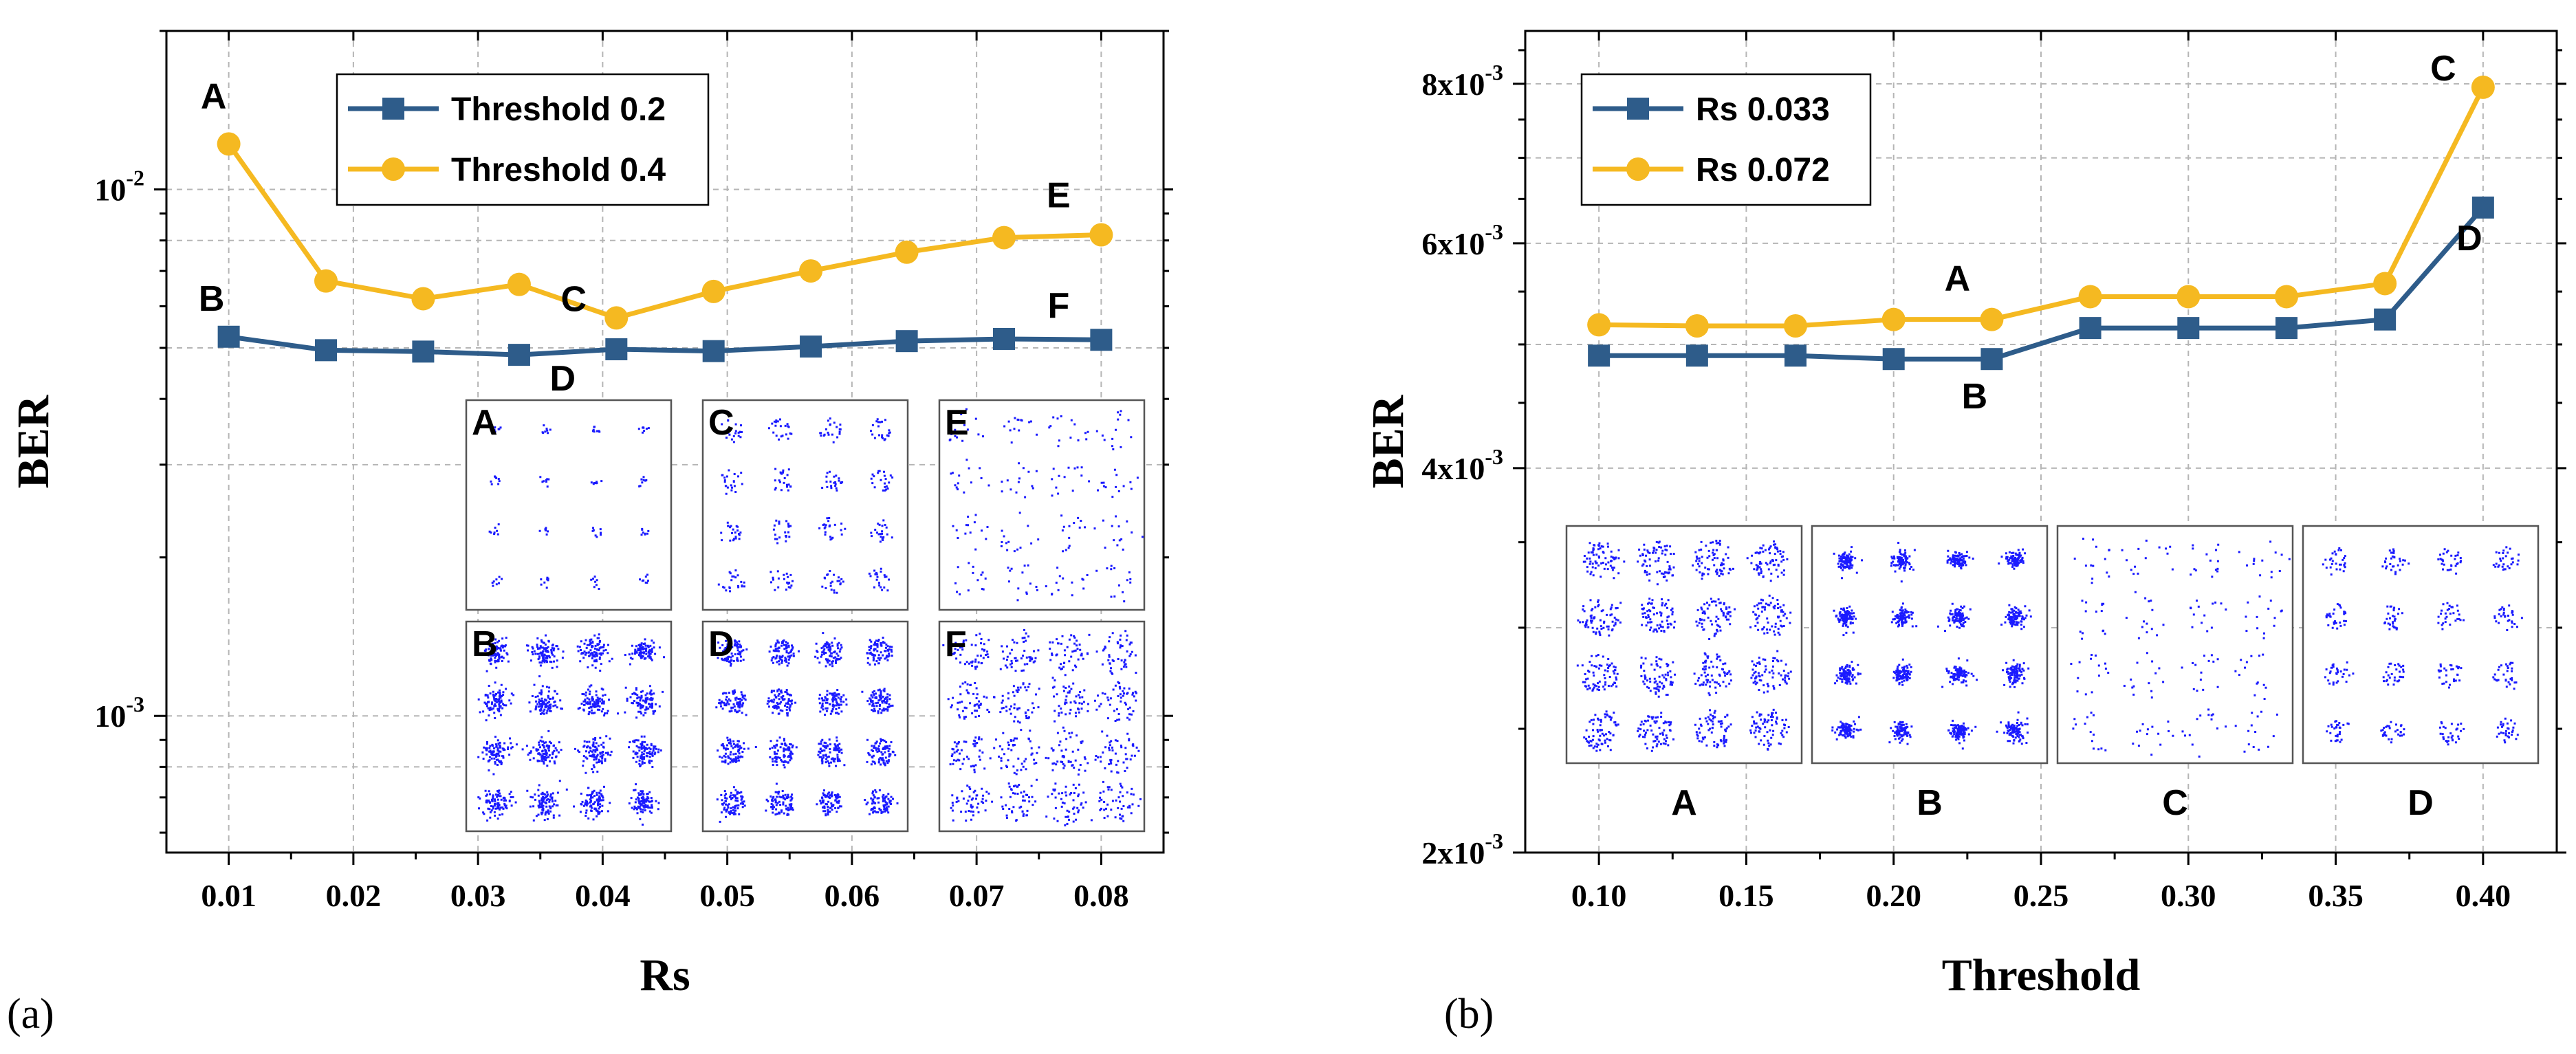 The width and height of the screenshot is (2576, 1054). Describe the element at coordinates (563, 379) in the screenshot. I see `point-label: D` at that location.